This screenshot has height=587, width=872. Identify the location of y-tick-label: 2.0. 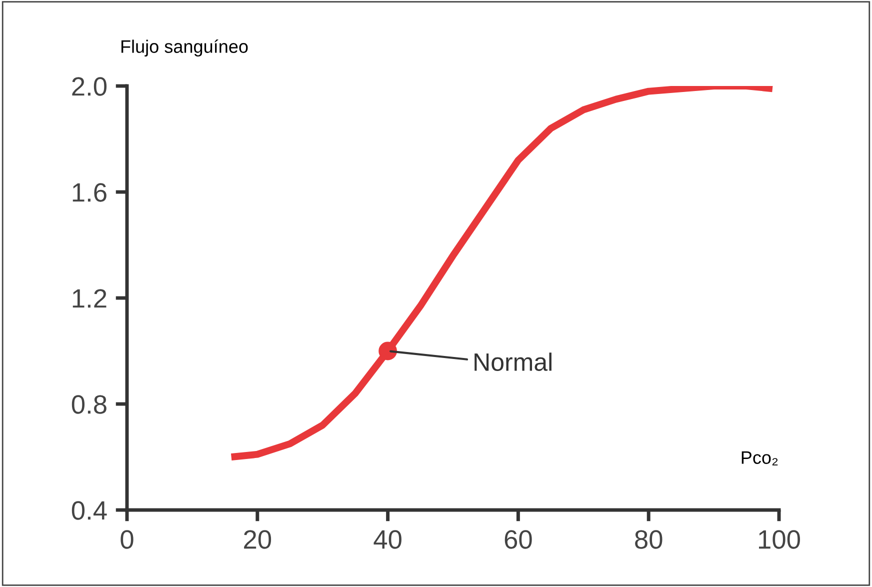
(89, 86).